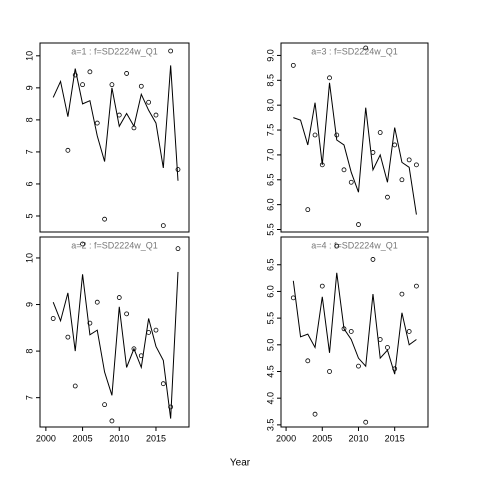 The image size is (480, 480). Describe the element at coordinates (119, 438) in the screenshot. I see `x-tick-label: 2010` at that location.